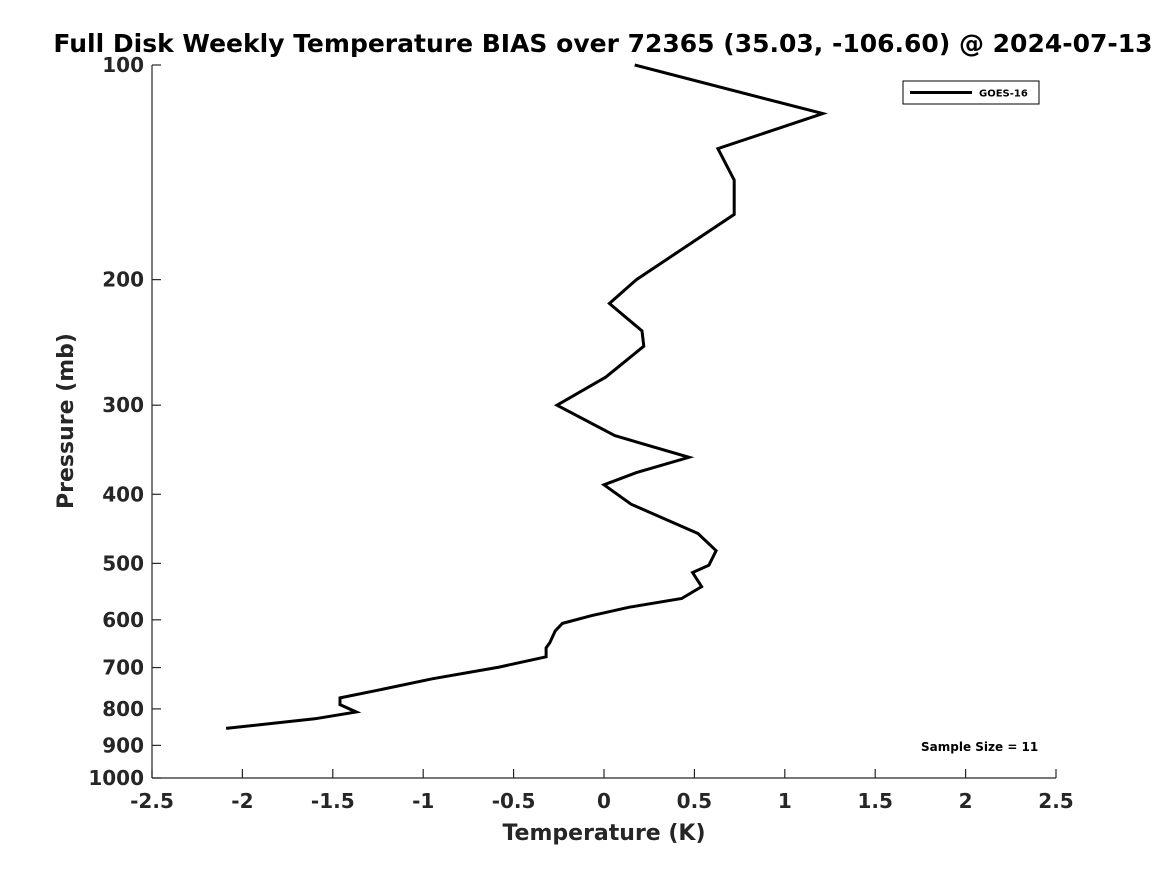 The height and width of the screenshot is (875, 1167). I want to click on x-axis: -2.5 -2 -1.5 -1 -0.5 0 0.5 1 1.5 2 2.5, so click(602, 791).